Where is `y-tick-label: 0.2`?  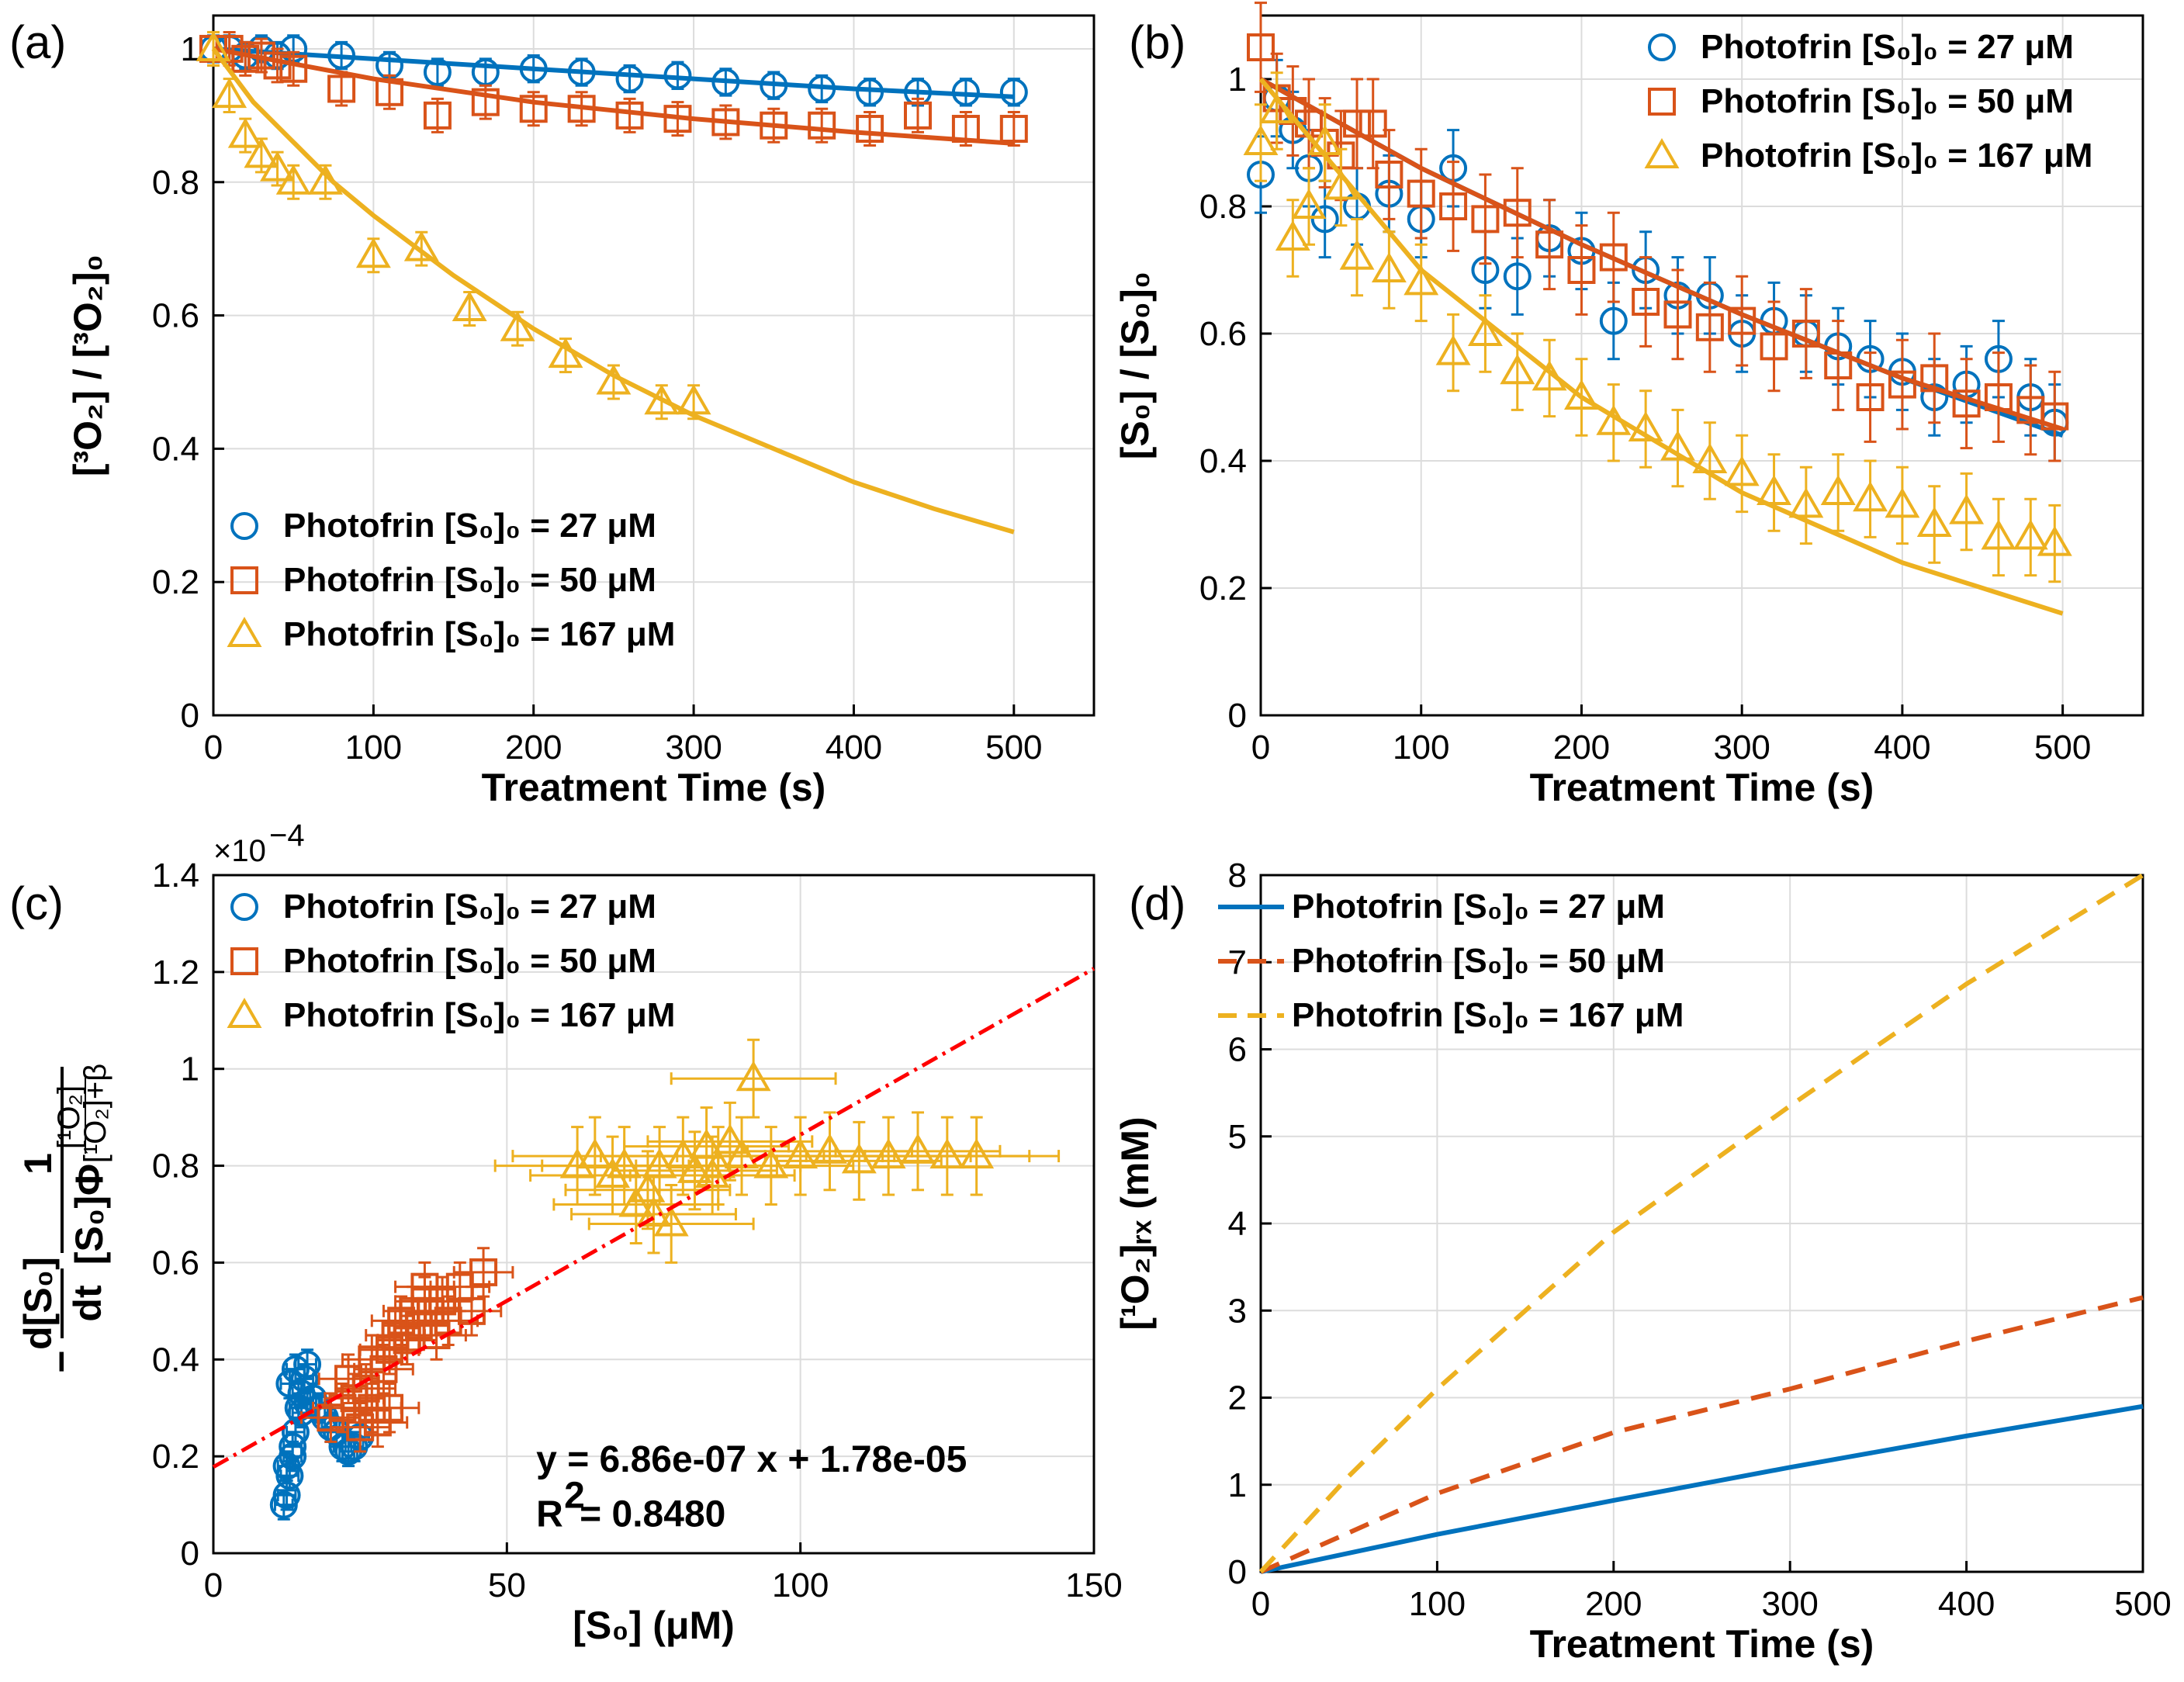 y-tick-label: 0.2 is located at coordinates (176, 582).